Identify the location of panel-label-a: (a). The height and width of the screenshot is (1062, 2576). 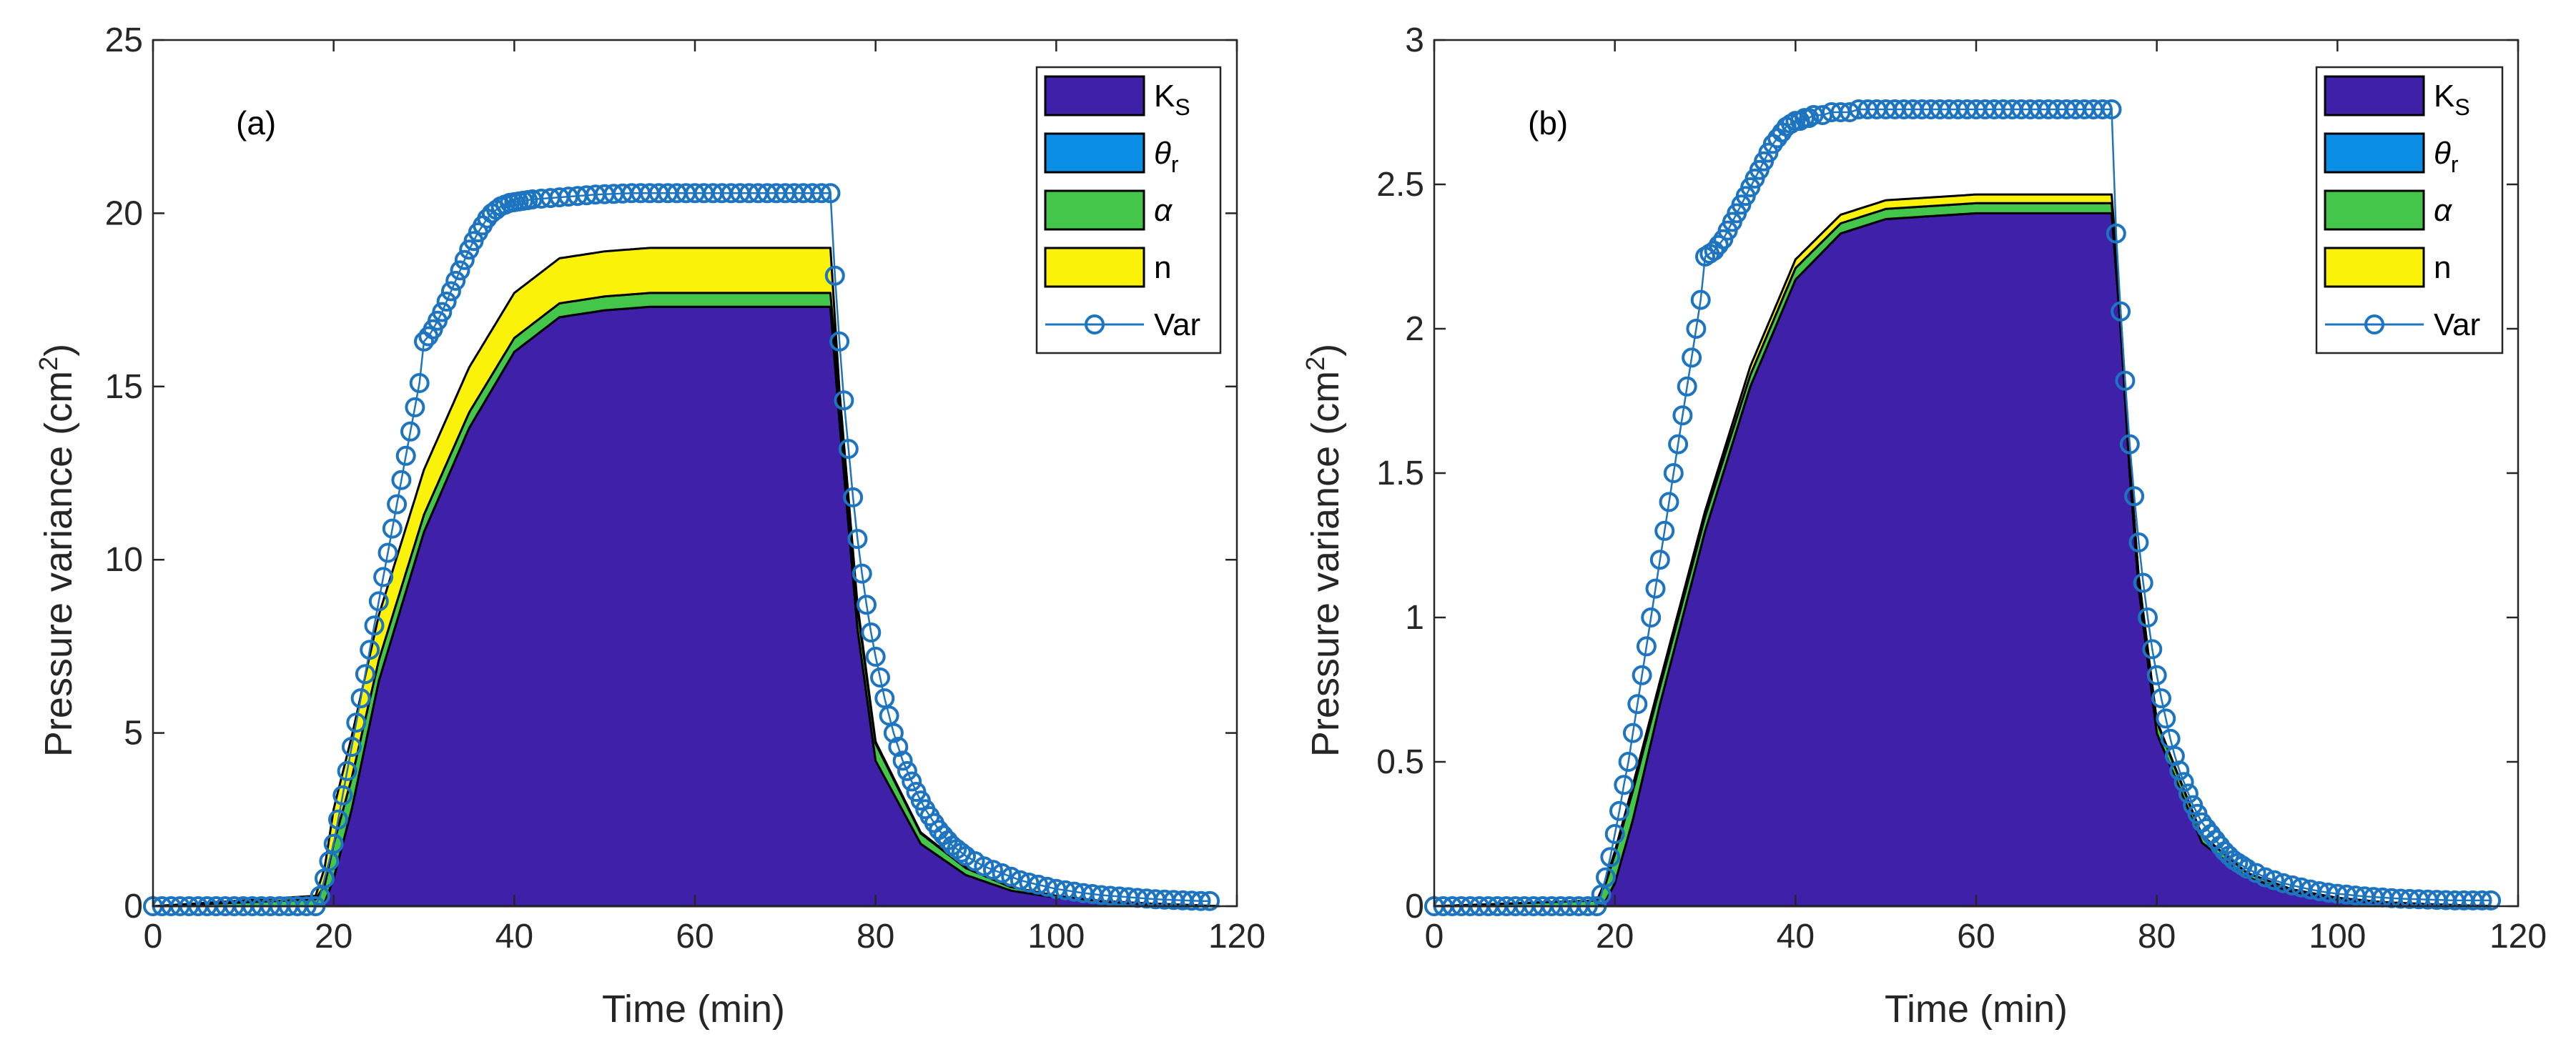
(256, 123).